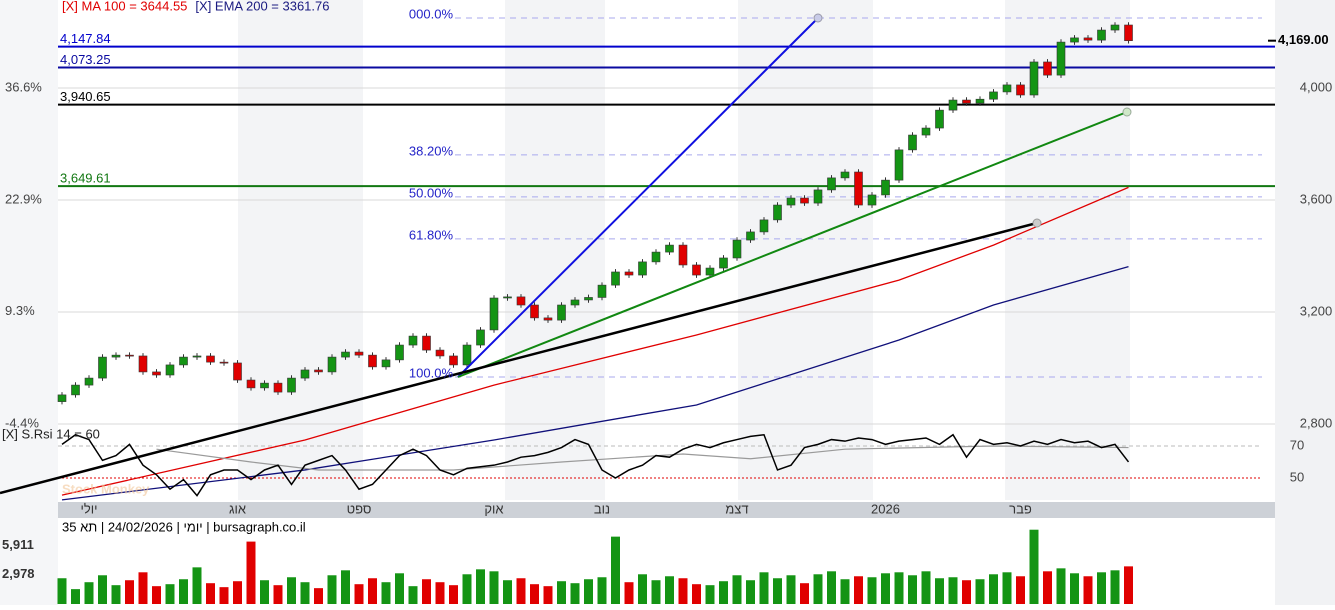  What do you see at coordinates (85, 59) in the screenshot?
I see `level-label: 4,073.25` at bounding box center [85, 59].